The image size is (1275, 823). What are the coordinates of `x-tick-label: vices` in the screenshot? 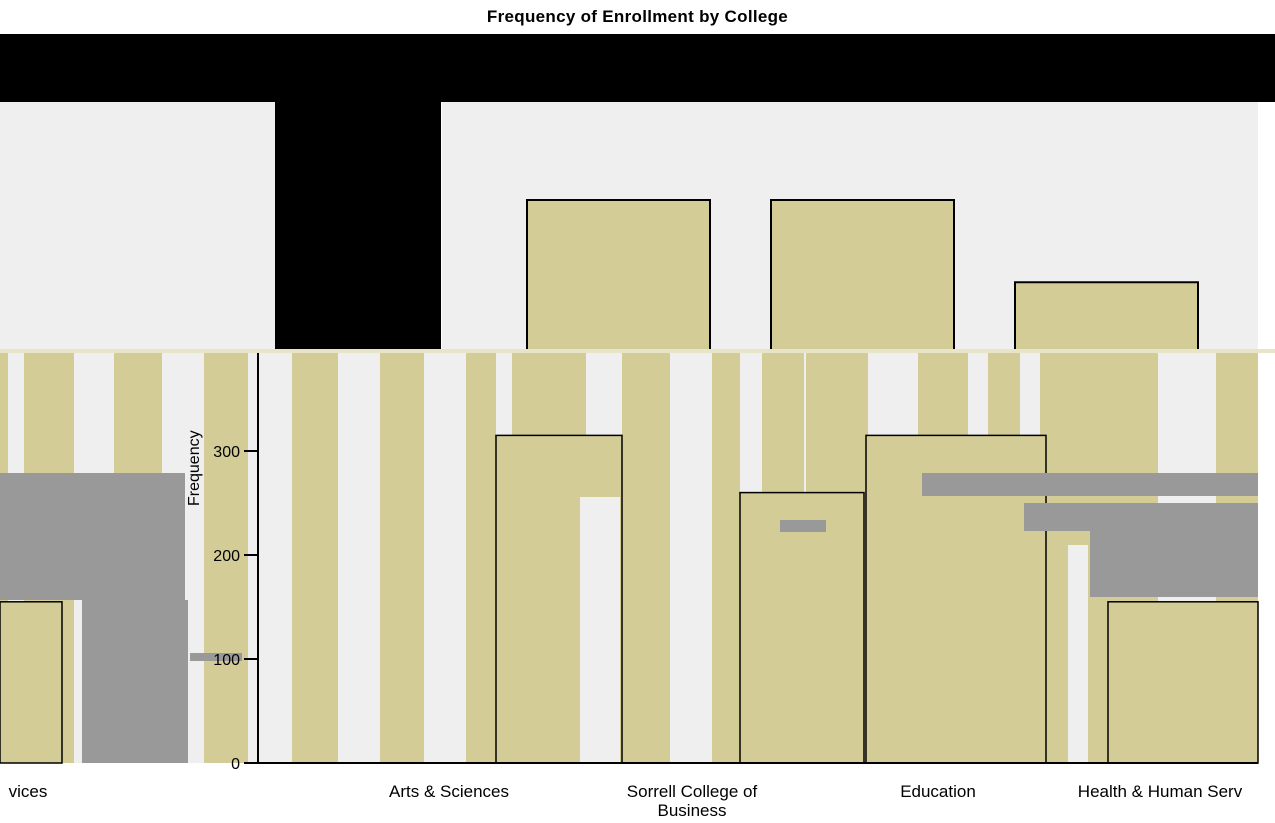 It's located at (28, 791).